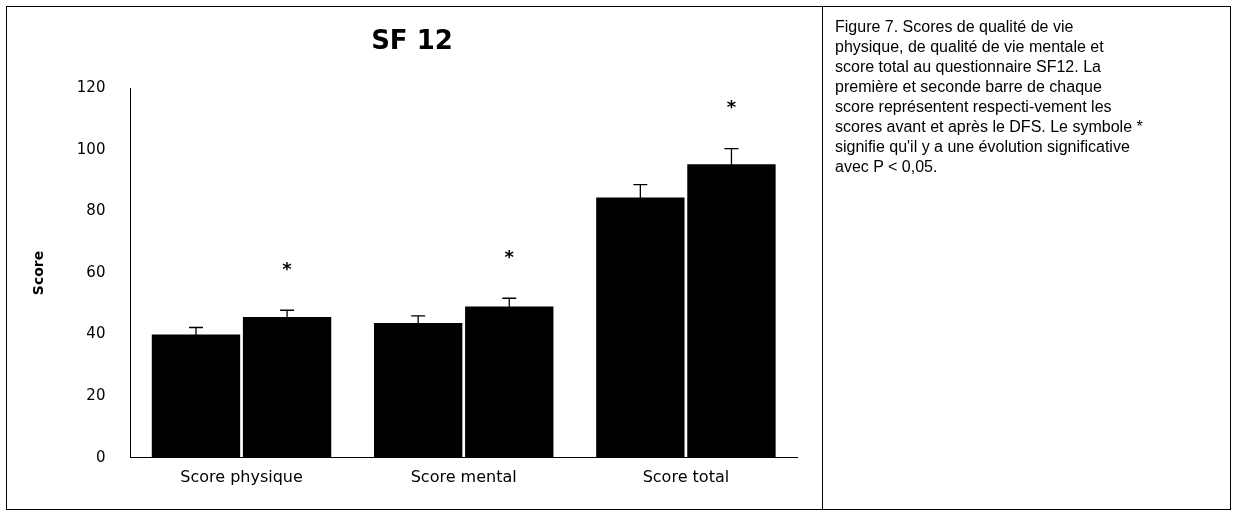  What do you see at coordinates (100, 456) in the screenshot?
I see `y-tick-label: 0` at bounding box center [100, 456].